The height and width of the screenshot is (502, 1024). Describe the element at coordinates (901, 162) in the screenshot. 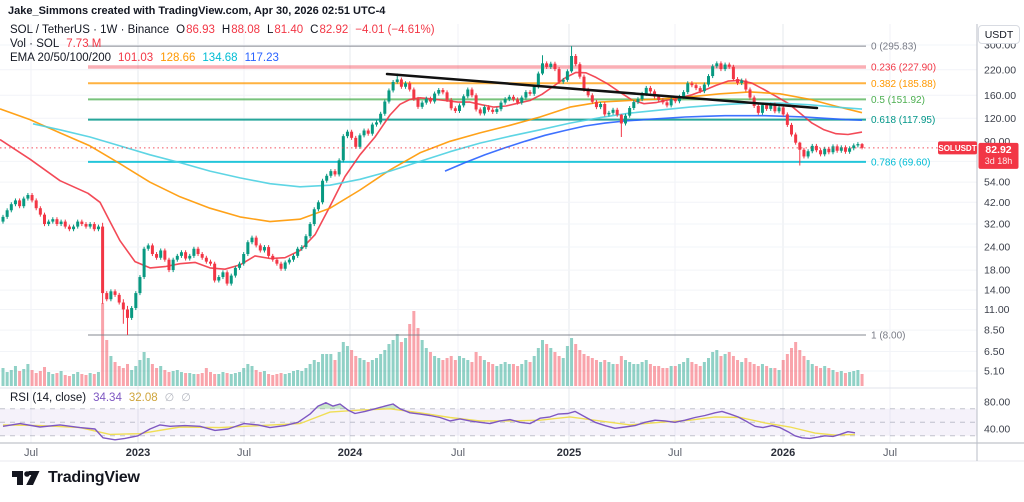

I see `fib-level-label: 0.786 (69.60)` at that location.